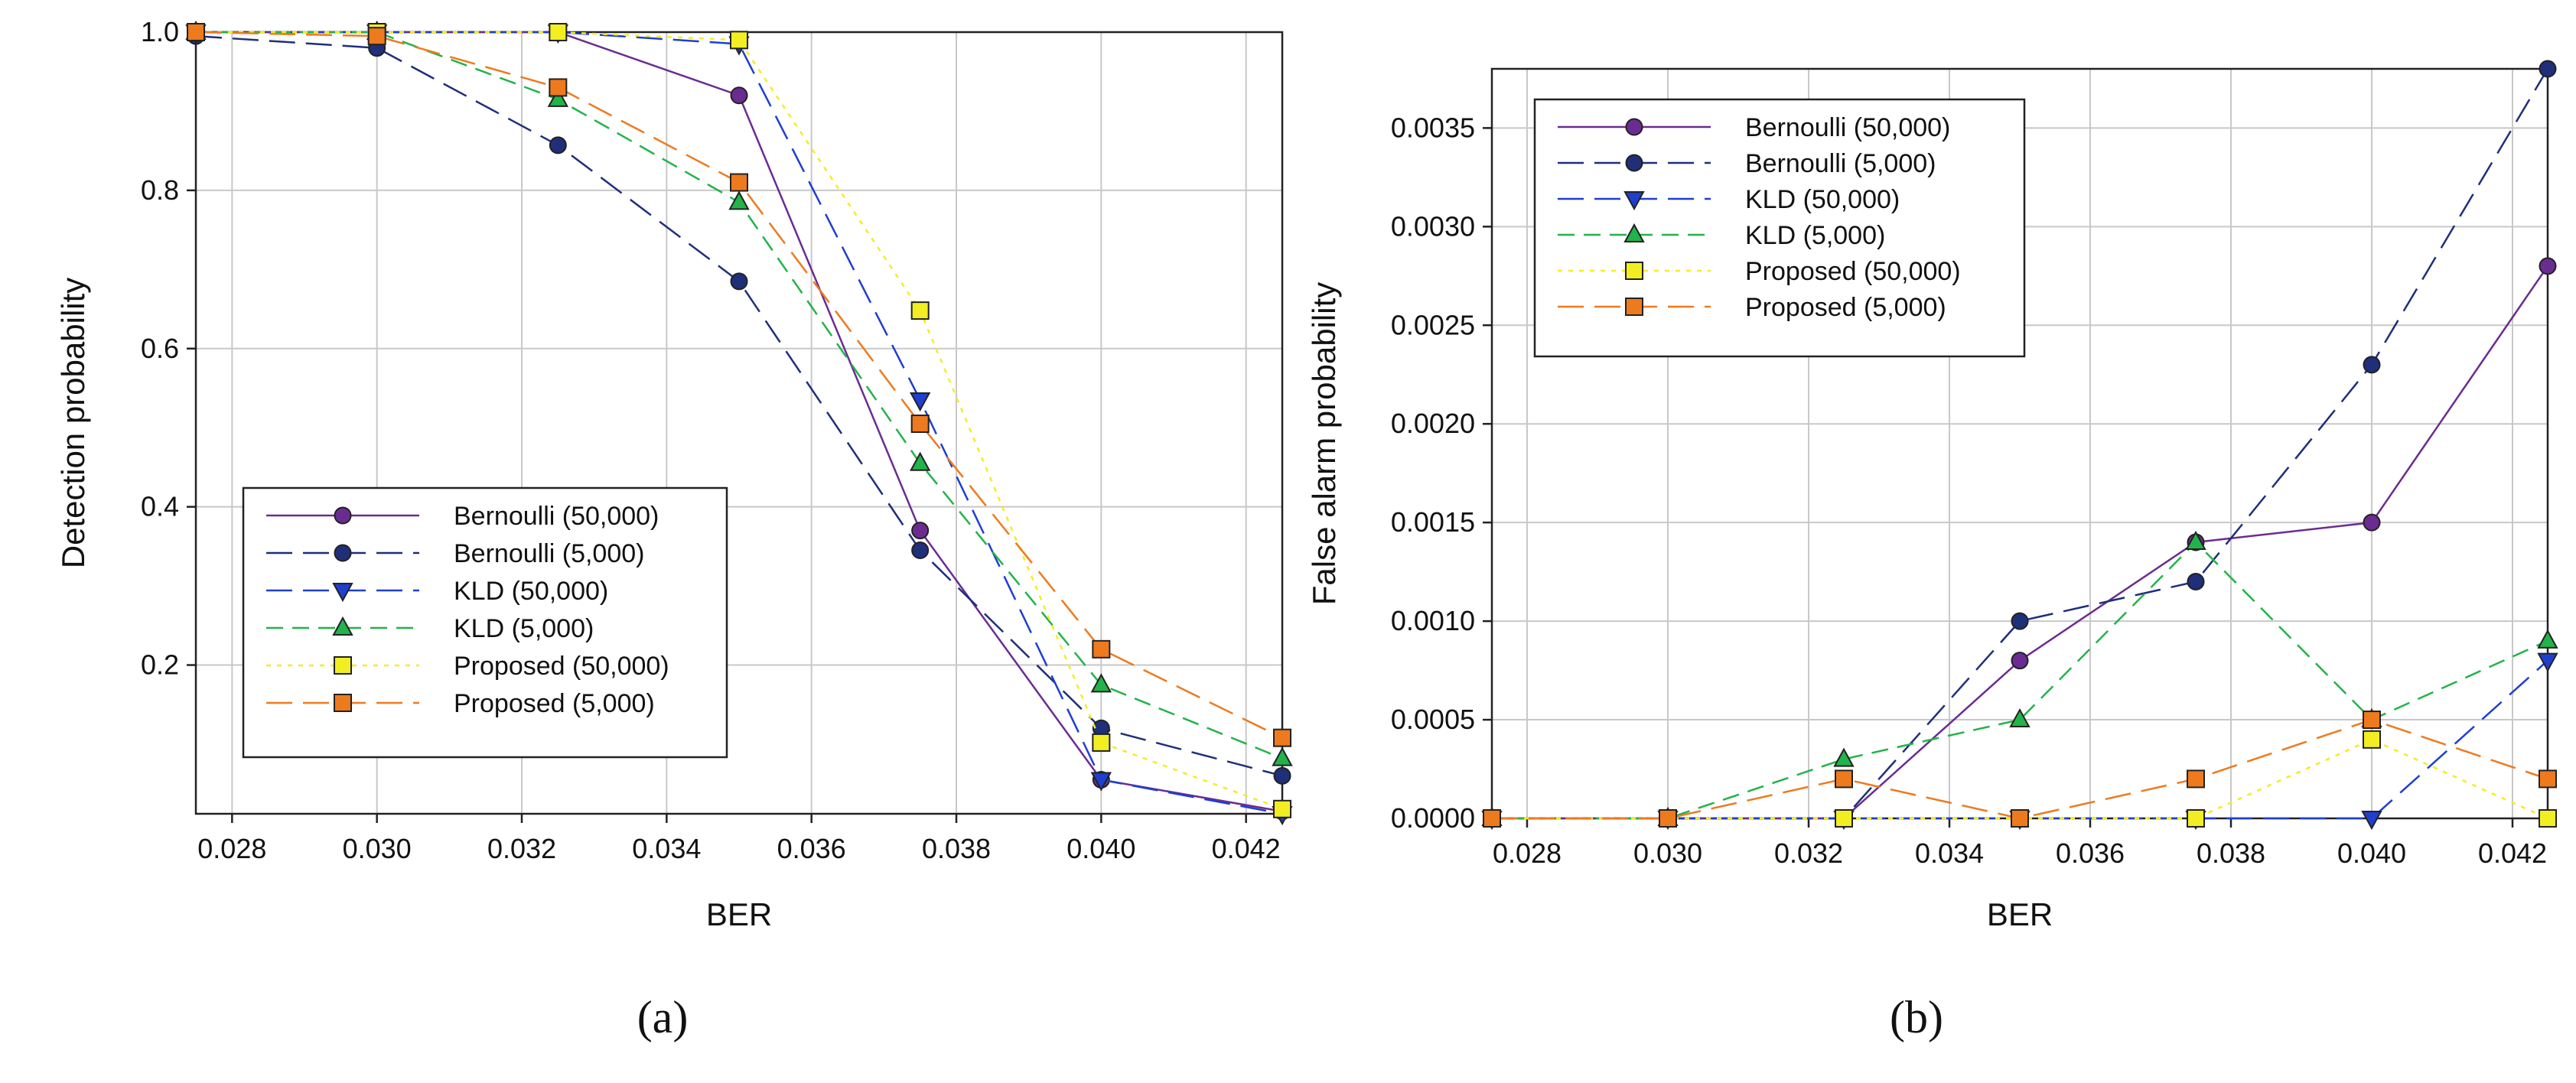 The width and height of the screenshot is (2576, 1083). Describe the element at coordinates (1433, 818) in the screenshot. I see `y-tick-label-b-0: 0.0000` at that location.